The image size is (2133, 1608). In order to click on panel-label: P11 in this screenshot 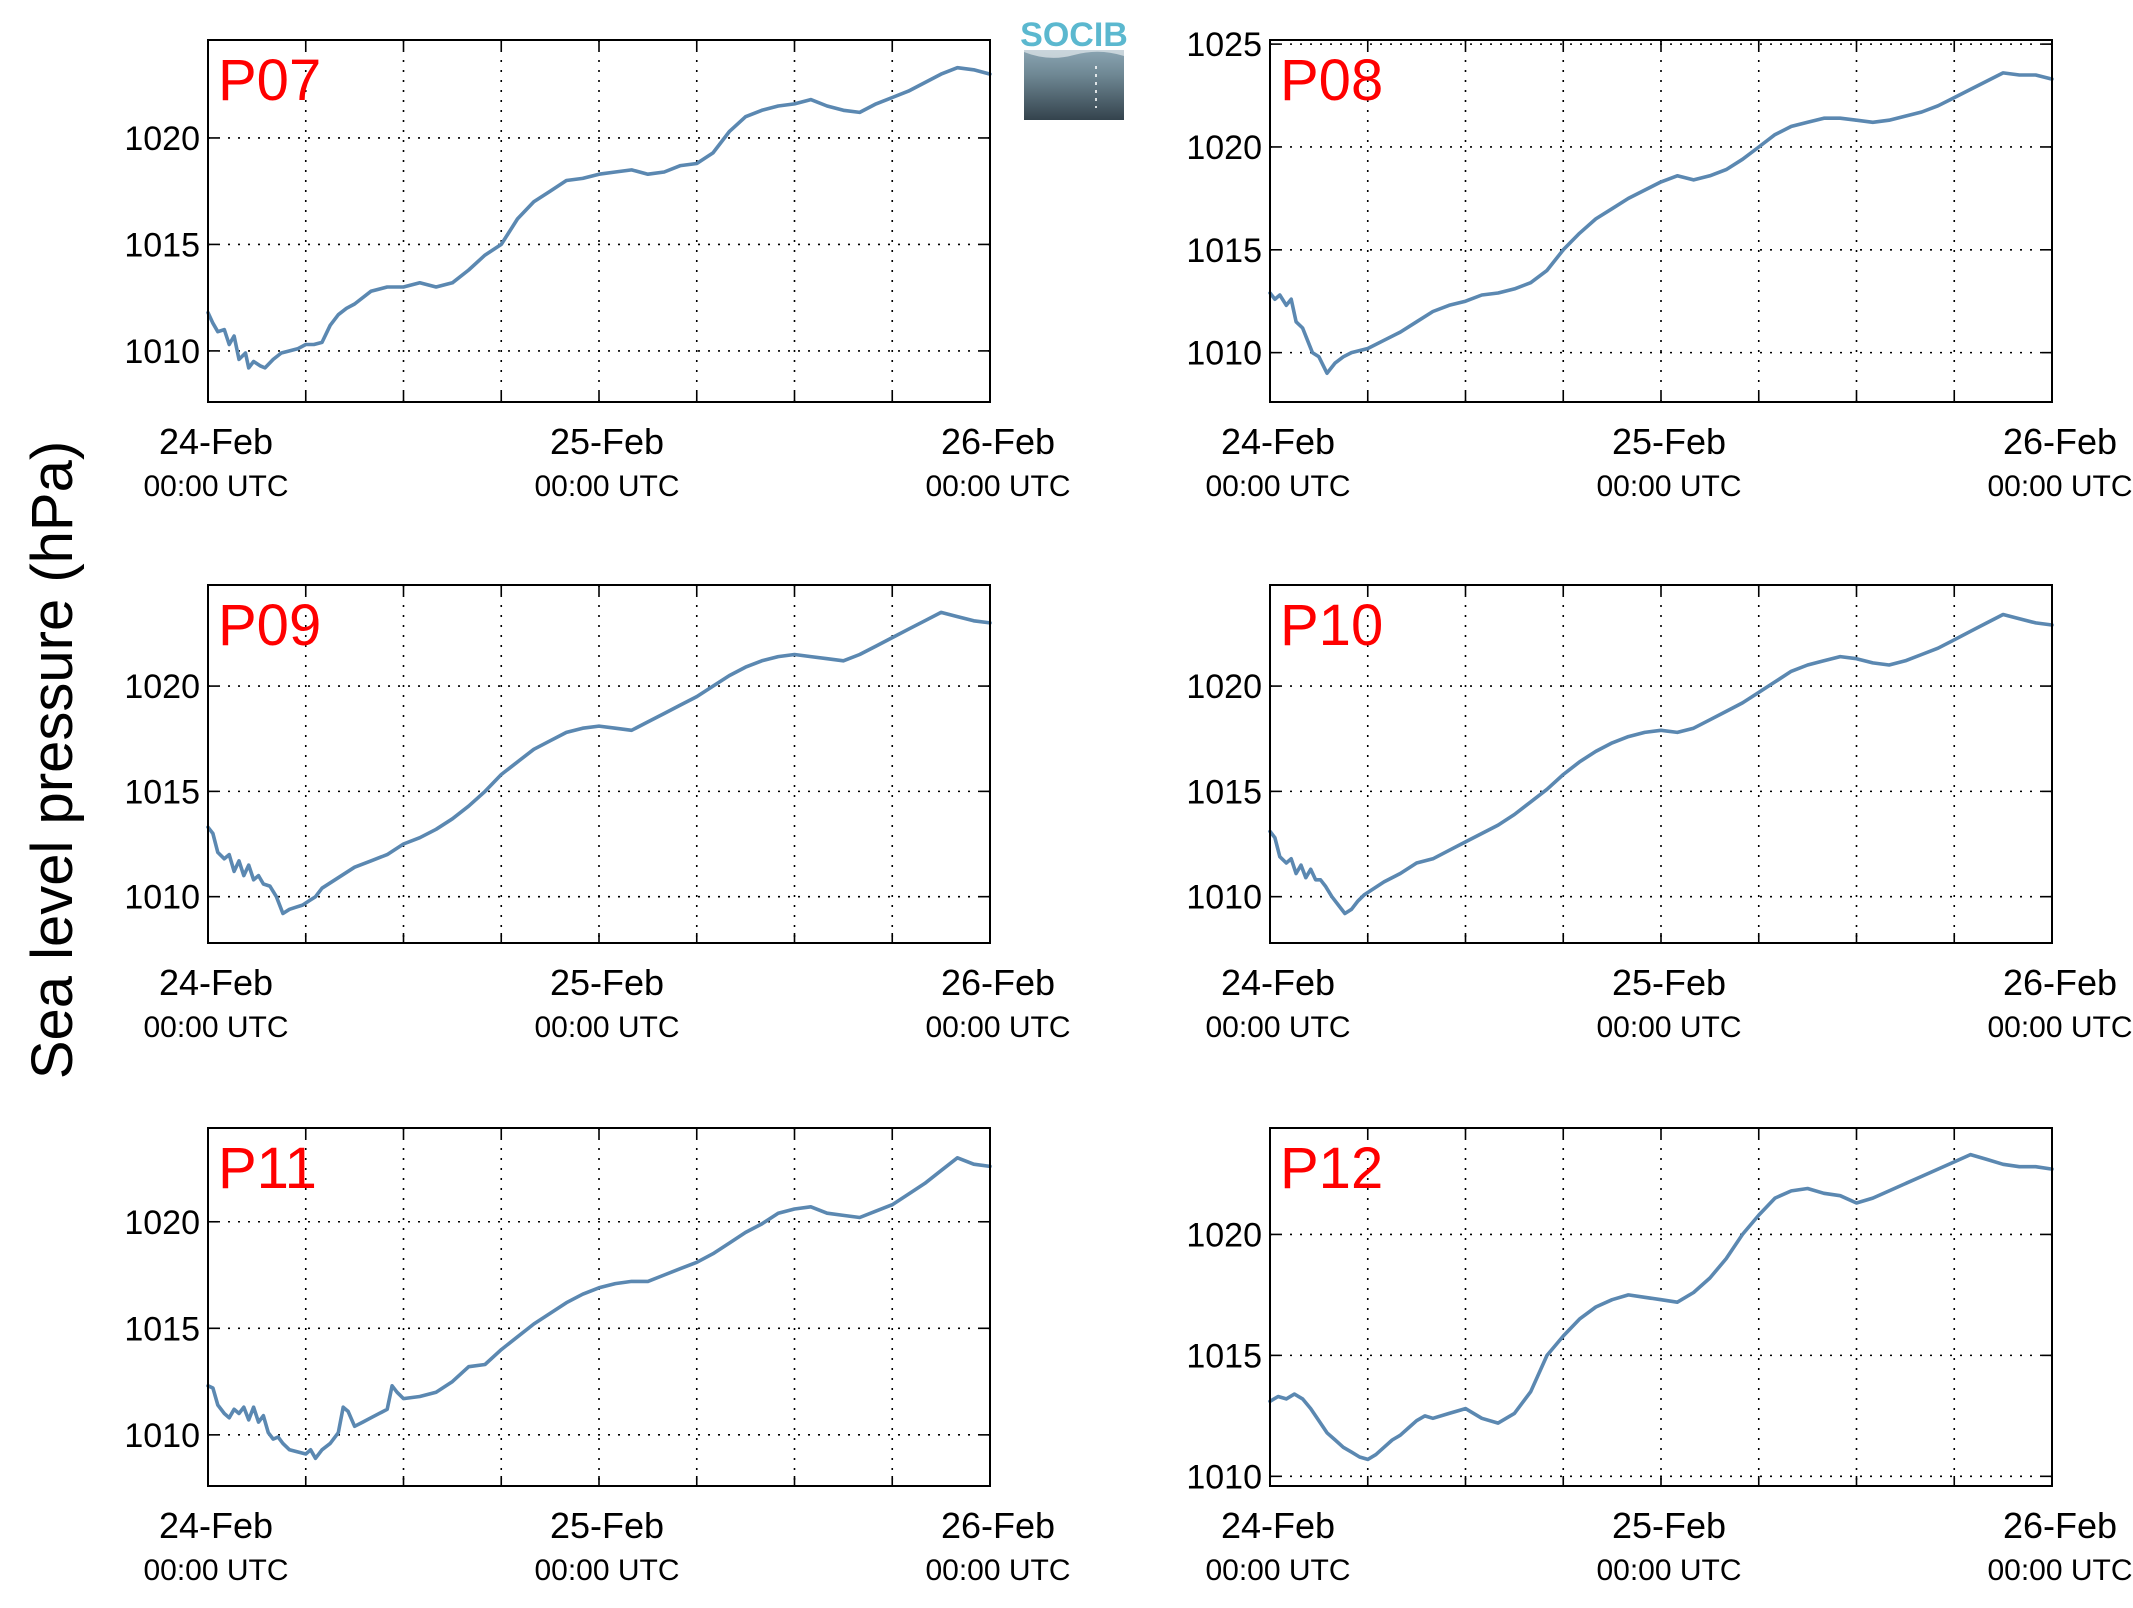, I will do `click(267, 1168)`.